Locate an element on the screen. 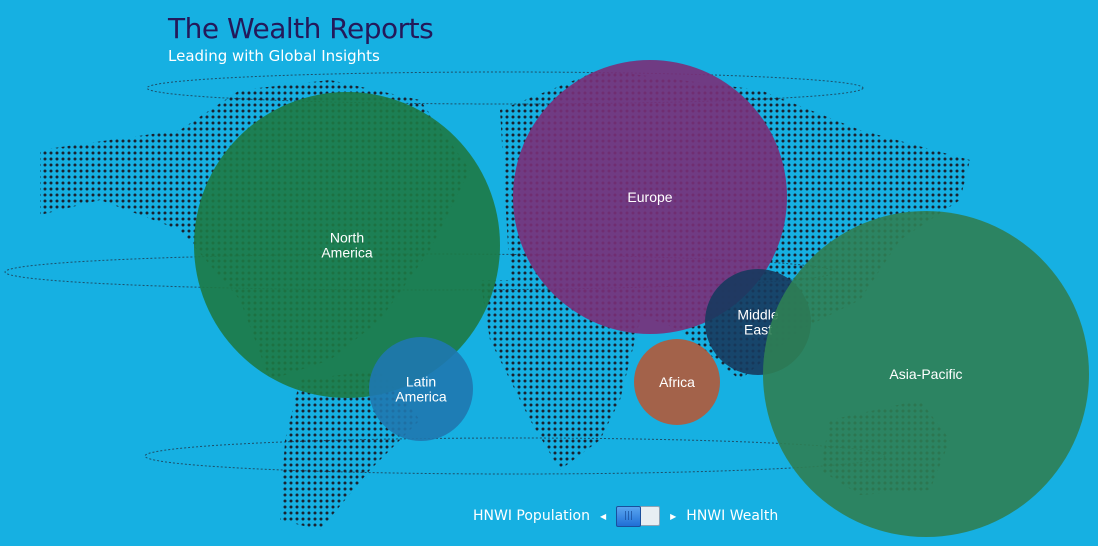  bubble-label: Latin America is located at coordinates (421, 389).